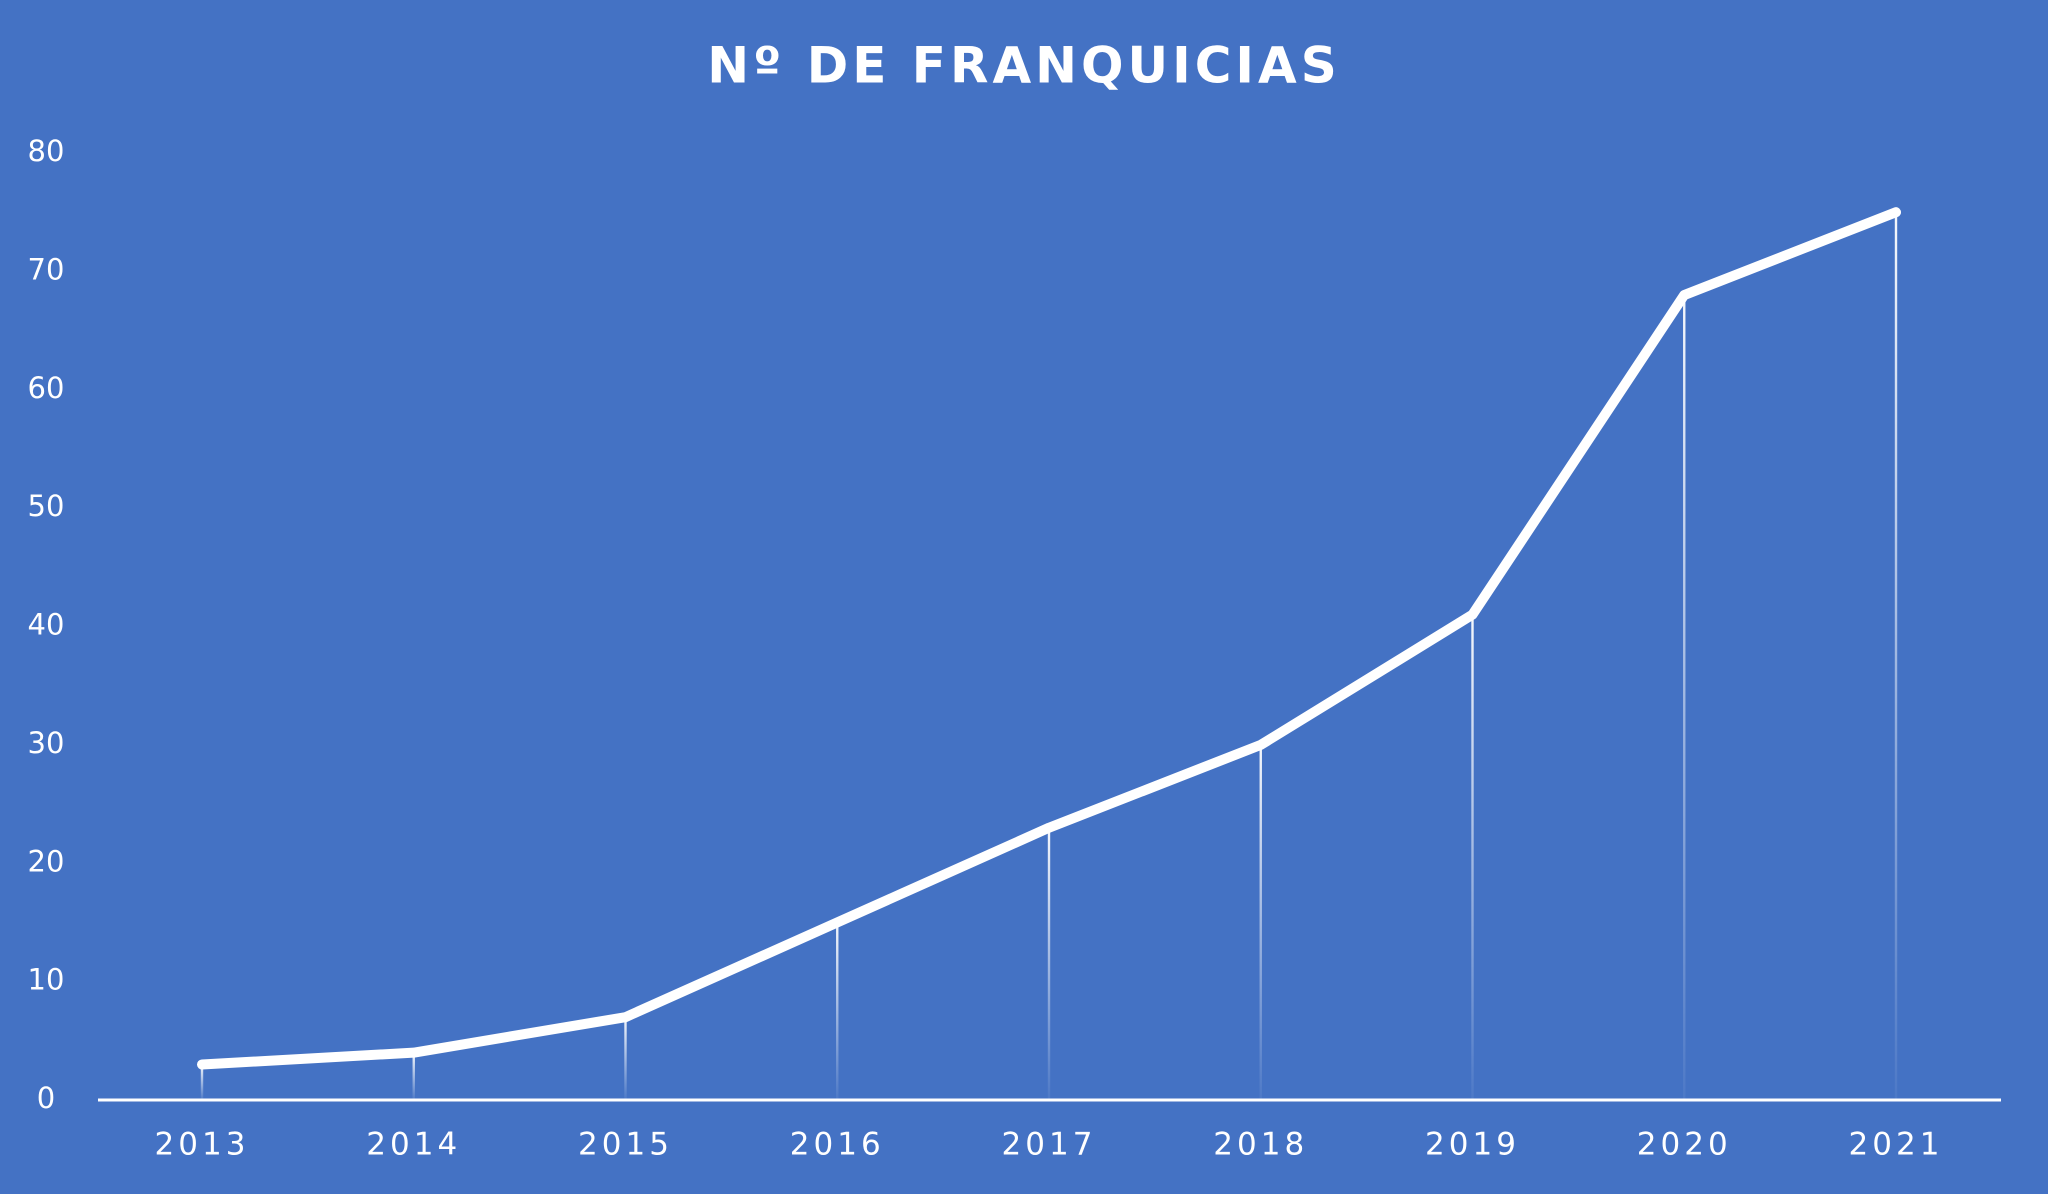 The height and width of the screenshot is (1194, 2048). I want to click on x-tick-label: 2016, so click(837, 1145).